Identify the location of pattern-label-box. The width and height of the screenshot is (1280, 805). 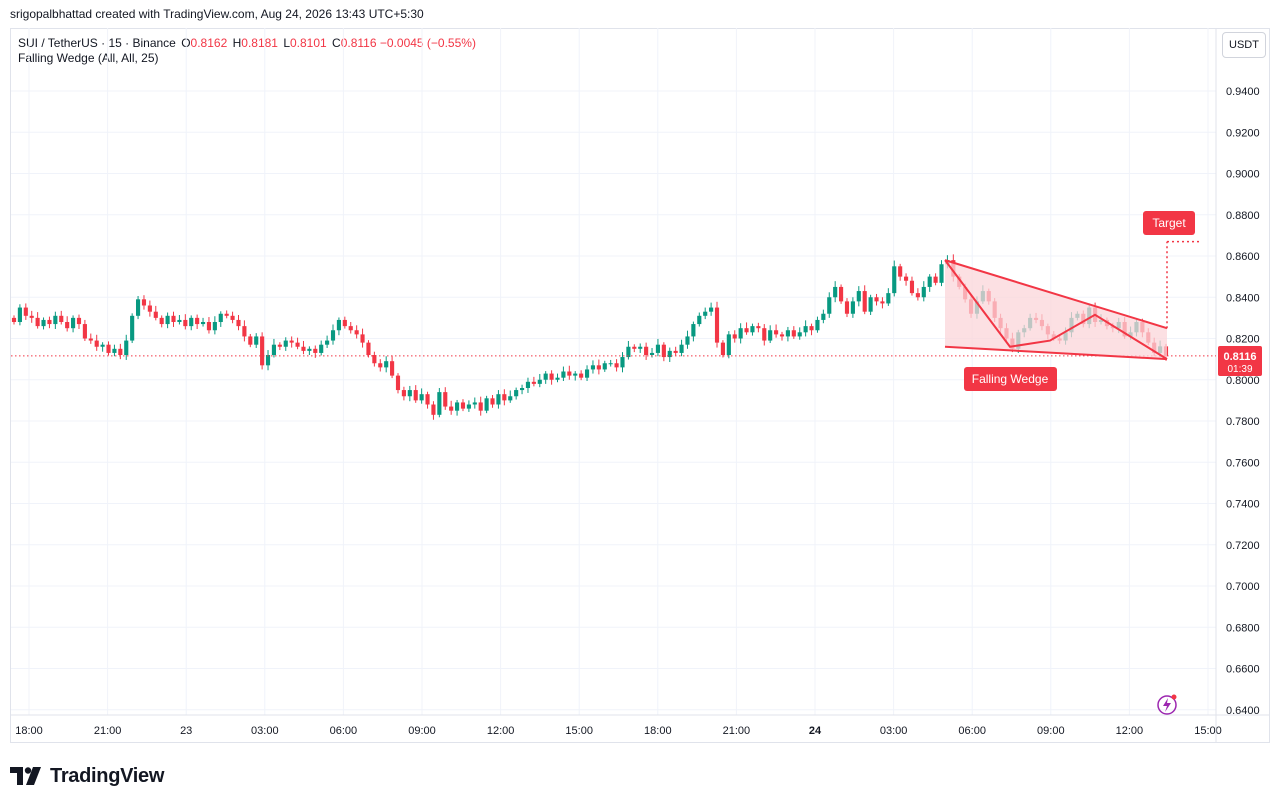
(1010, 379).